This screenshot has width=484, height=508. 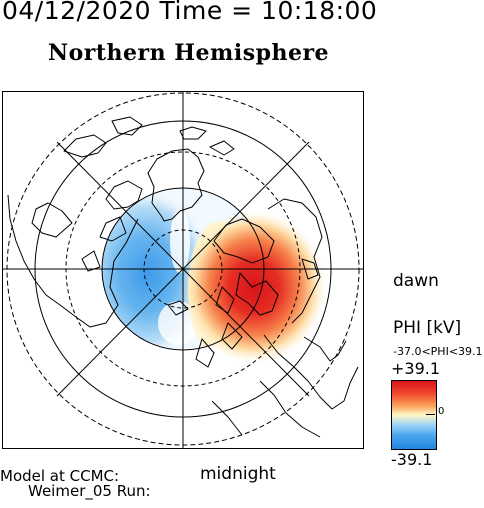 I want to click on colorbar-min-label: -39.1, so click(x=412, y=459).